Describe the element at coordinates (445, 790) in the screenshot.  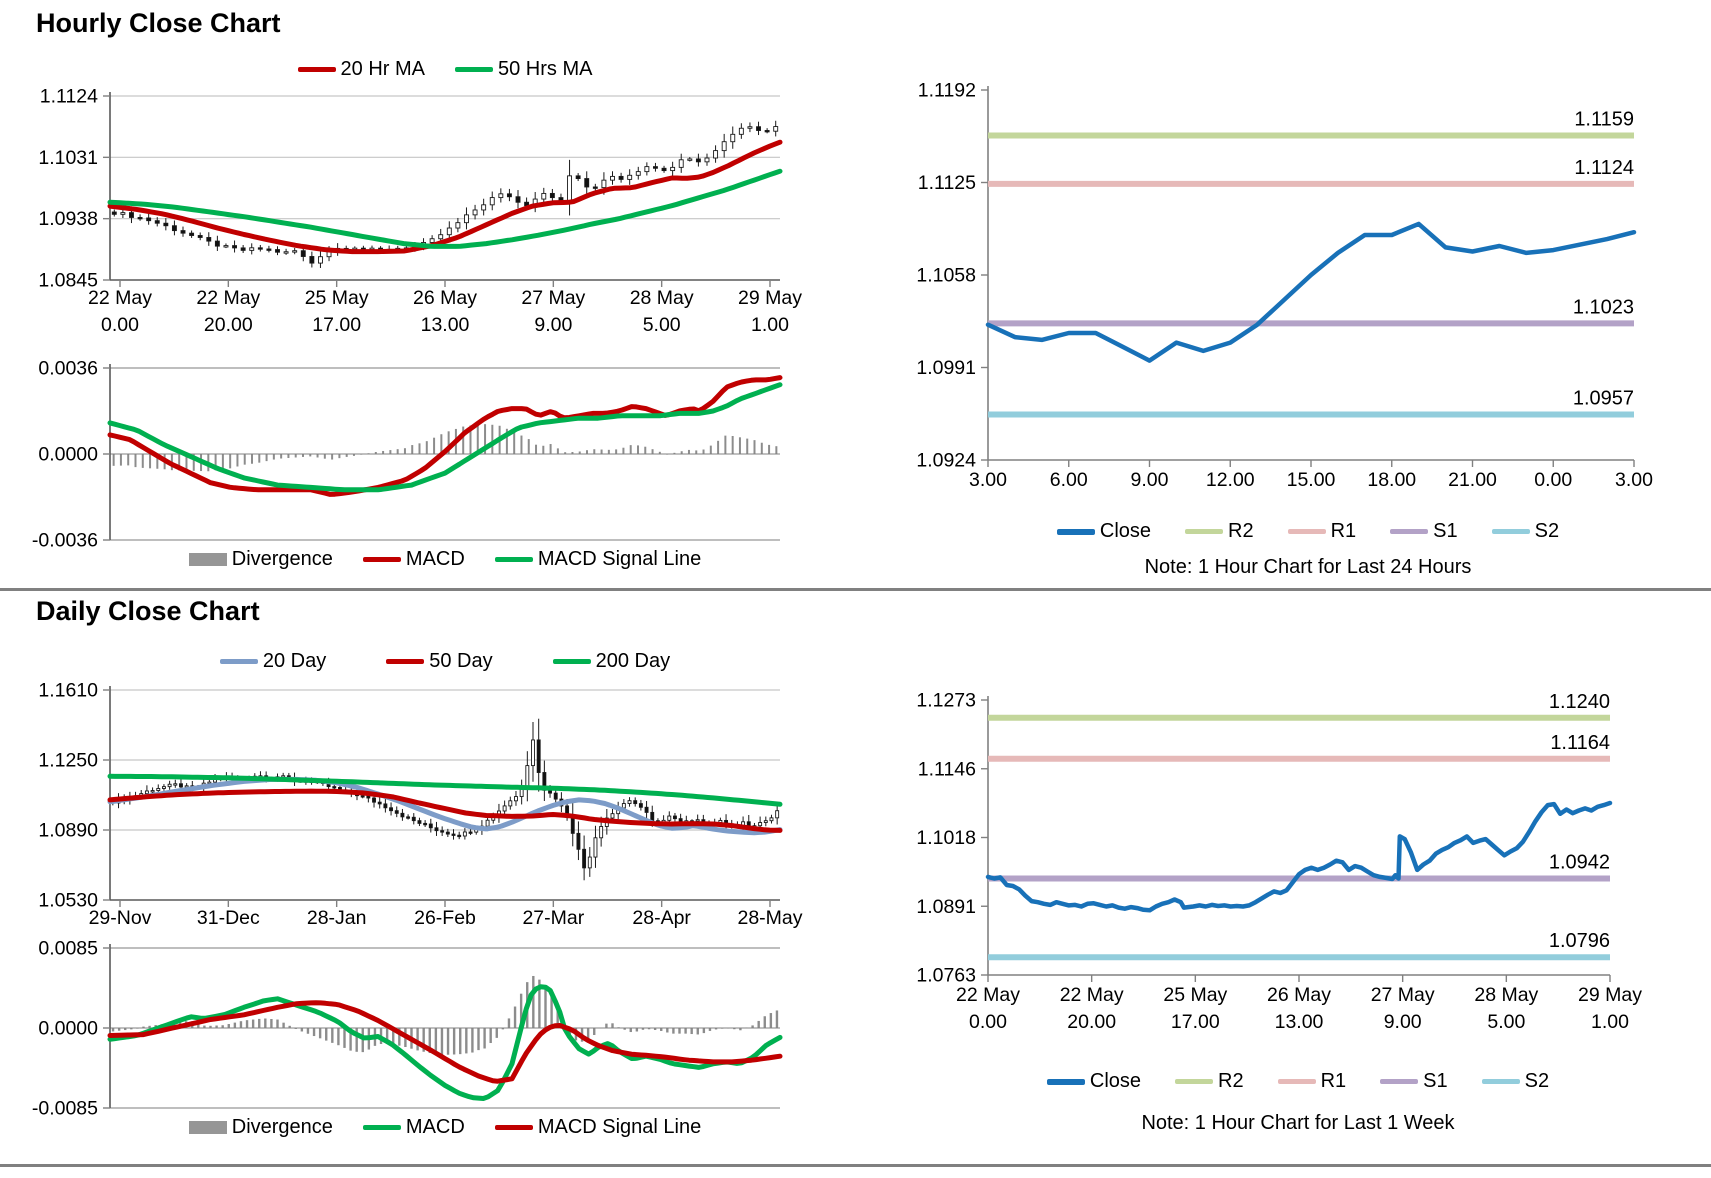
I see `daily-price-series-200-day` at that location.